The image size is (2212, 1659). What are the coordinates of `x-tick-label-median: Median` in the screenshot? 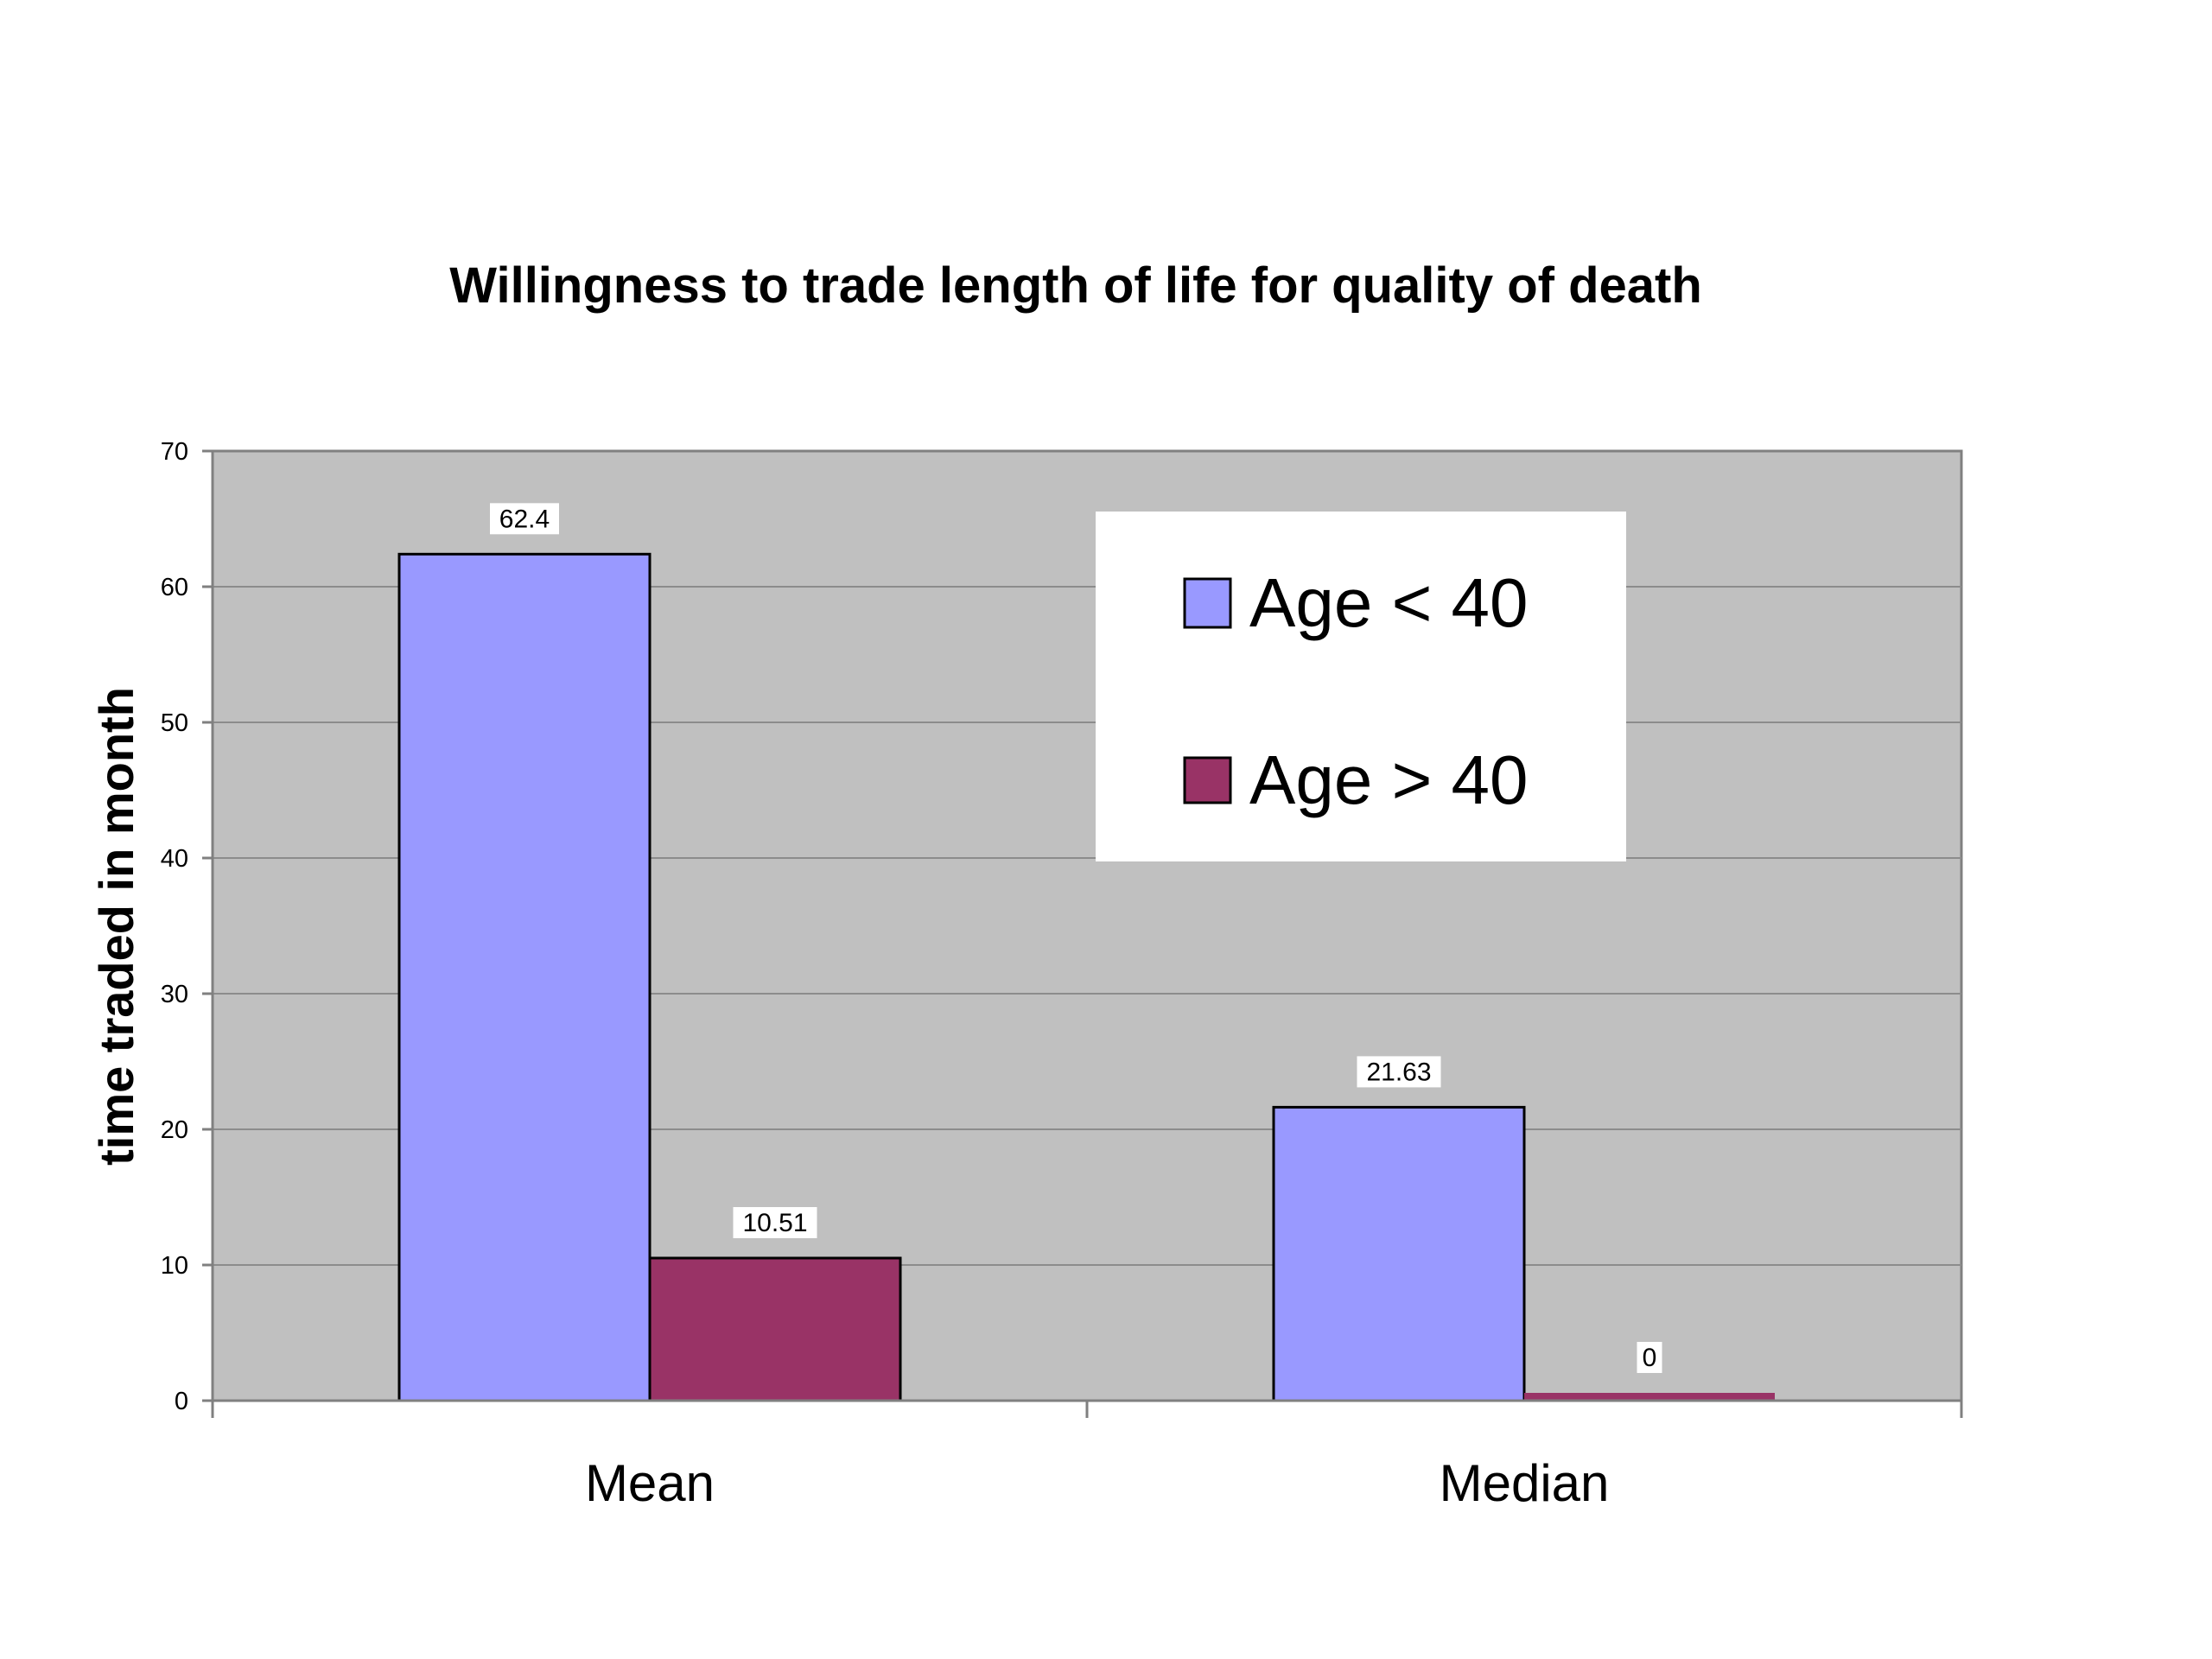 It's located at (1525, 1483).